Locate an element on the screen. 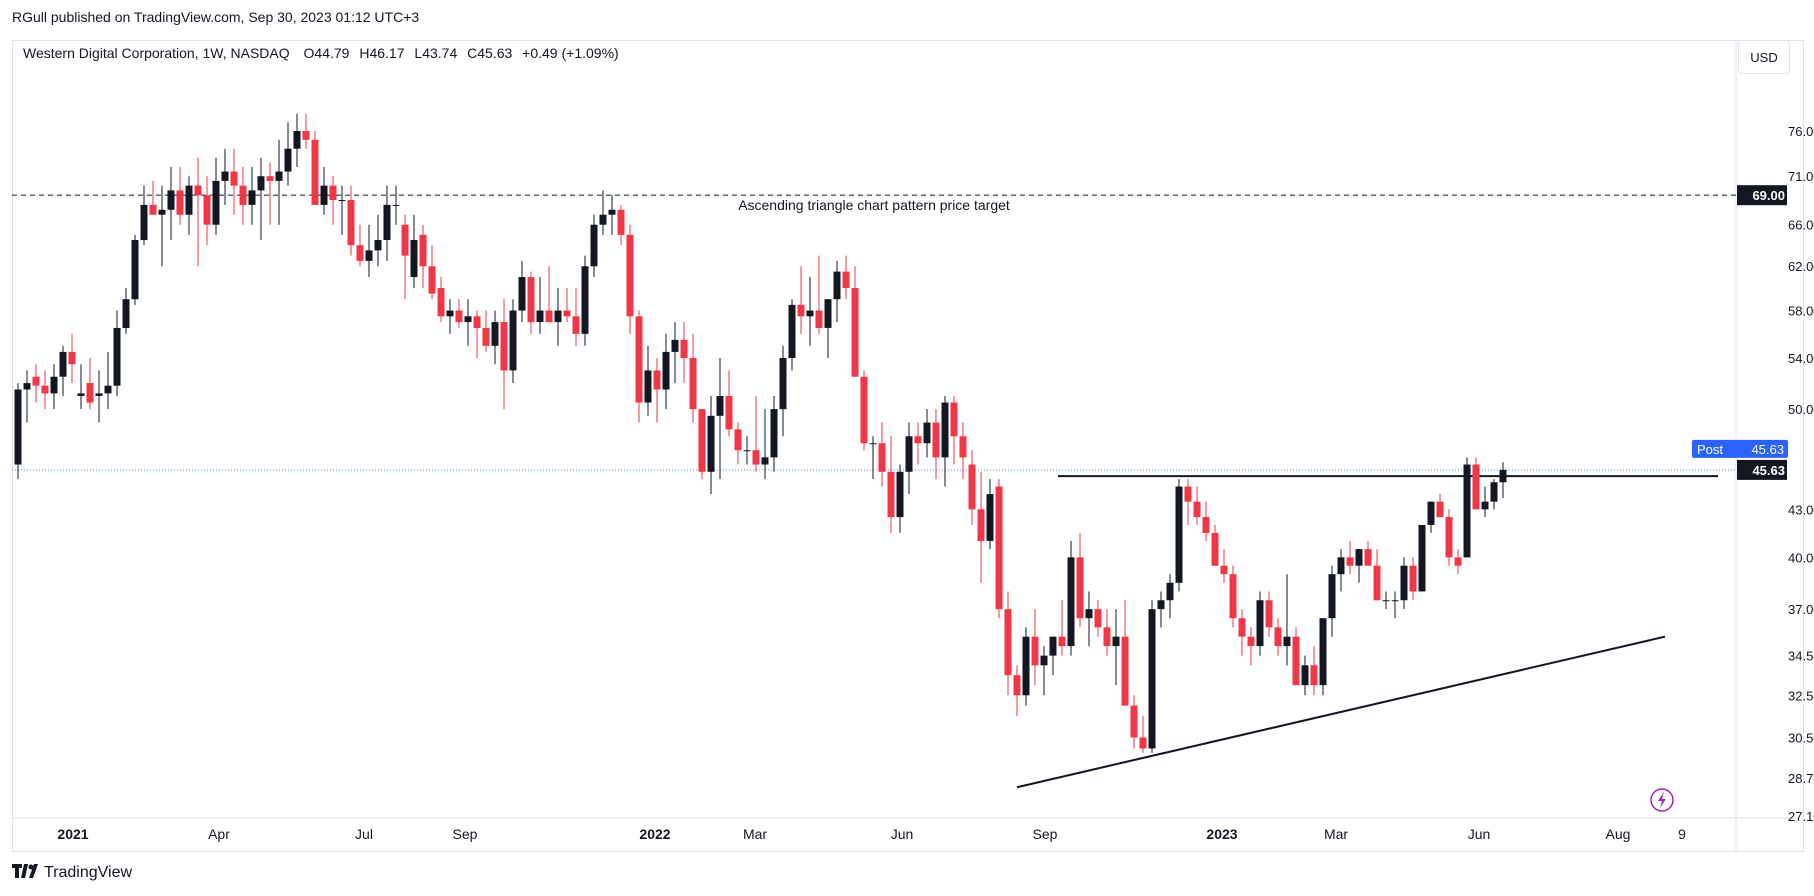 This screenshot has height=896, width=1814. price-tick-label: 40.00 is located at coordinates (1801, 557).